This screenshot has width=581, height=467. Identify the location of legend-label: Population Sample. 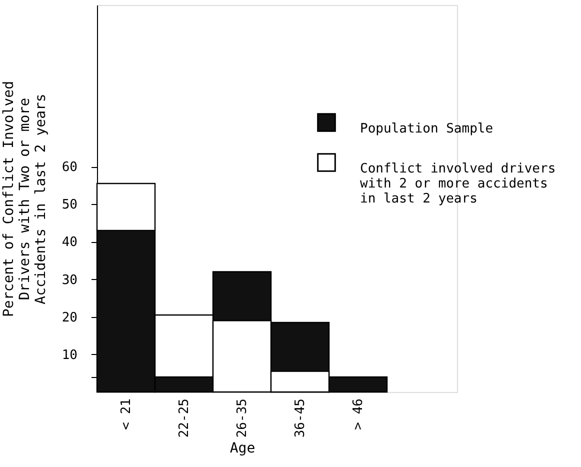
(427, 129).